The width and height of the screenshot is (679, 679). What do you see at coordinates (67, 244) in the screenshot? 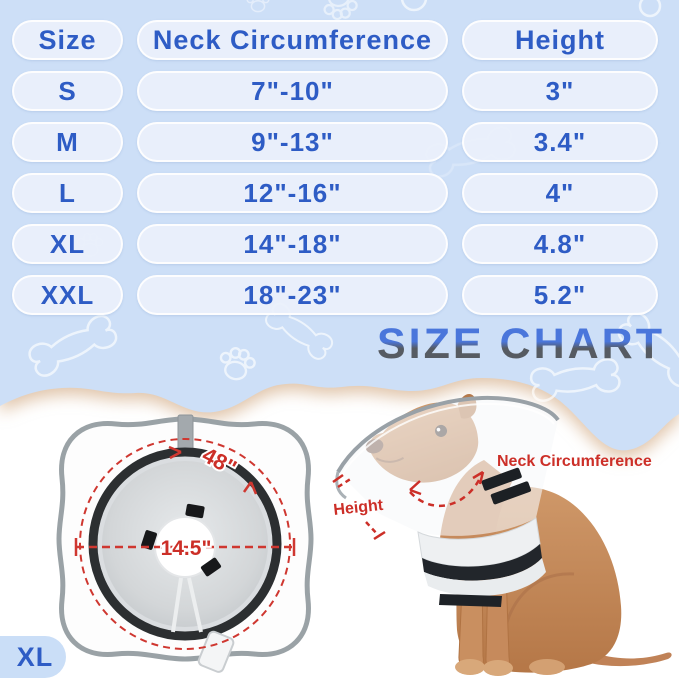
I see `cell-size-xl: XL` at bounding box center [67, 244].